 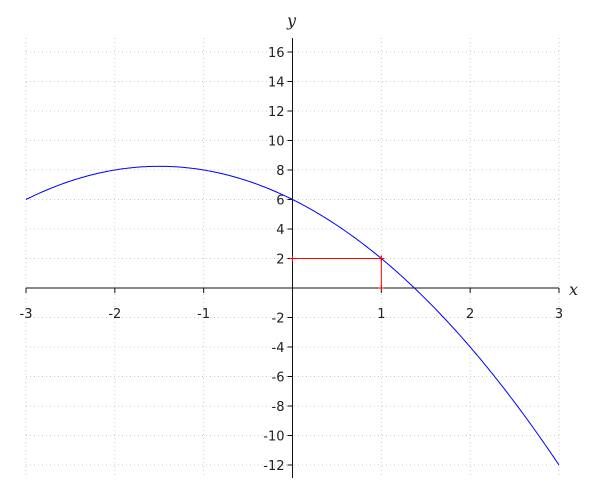 I want to click on y-tick-label: -8, so click(x=278, y=407).